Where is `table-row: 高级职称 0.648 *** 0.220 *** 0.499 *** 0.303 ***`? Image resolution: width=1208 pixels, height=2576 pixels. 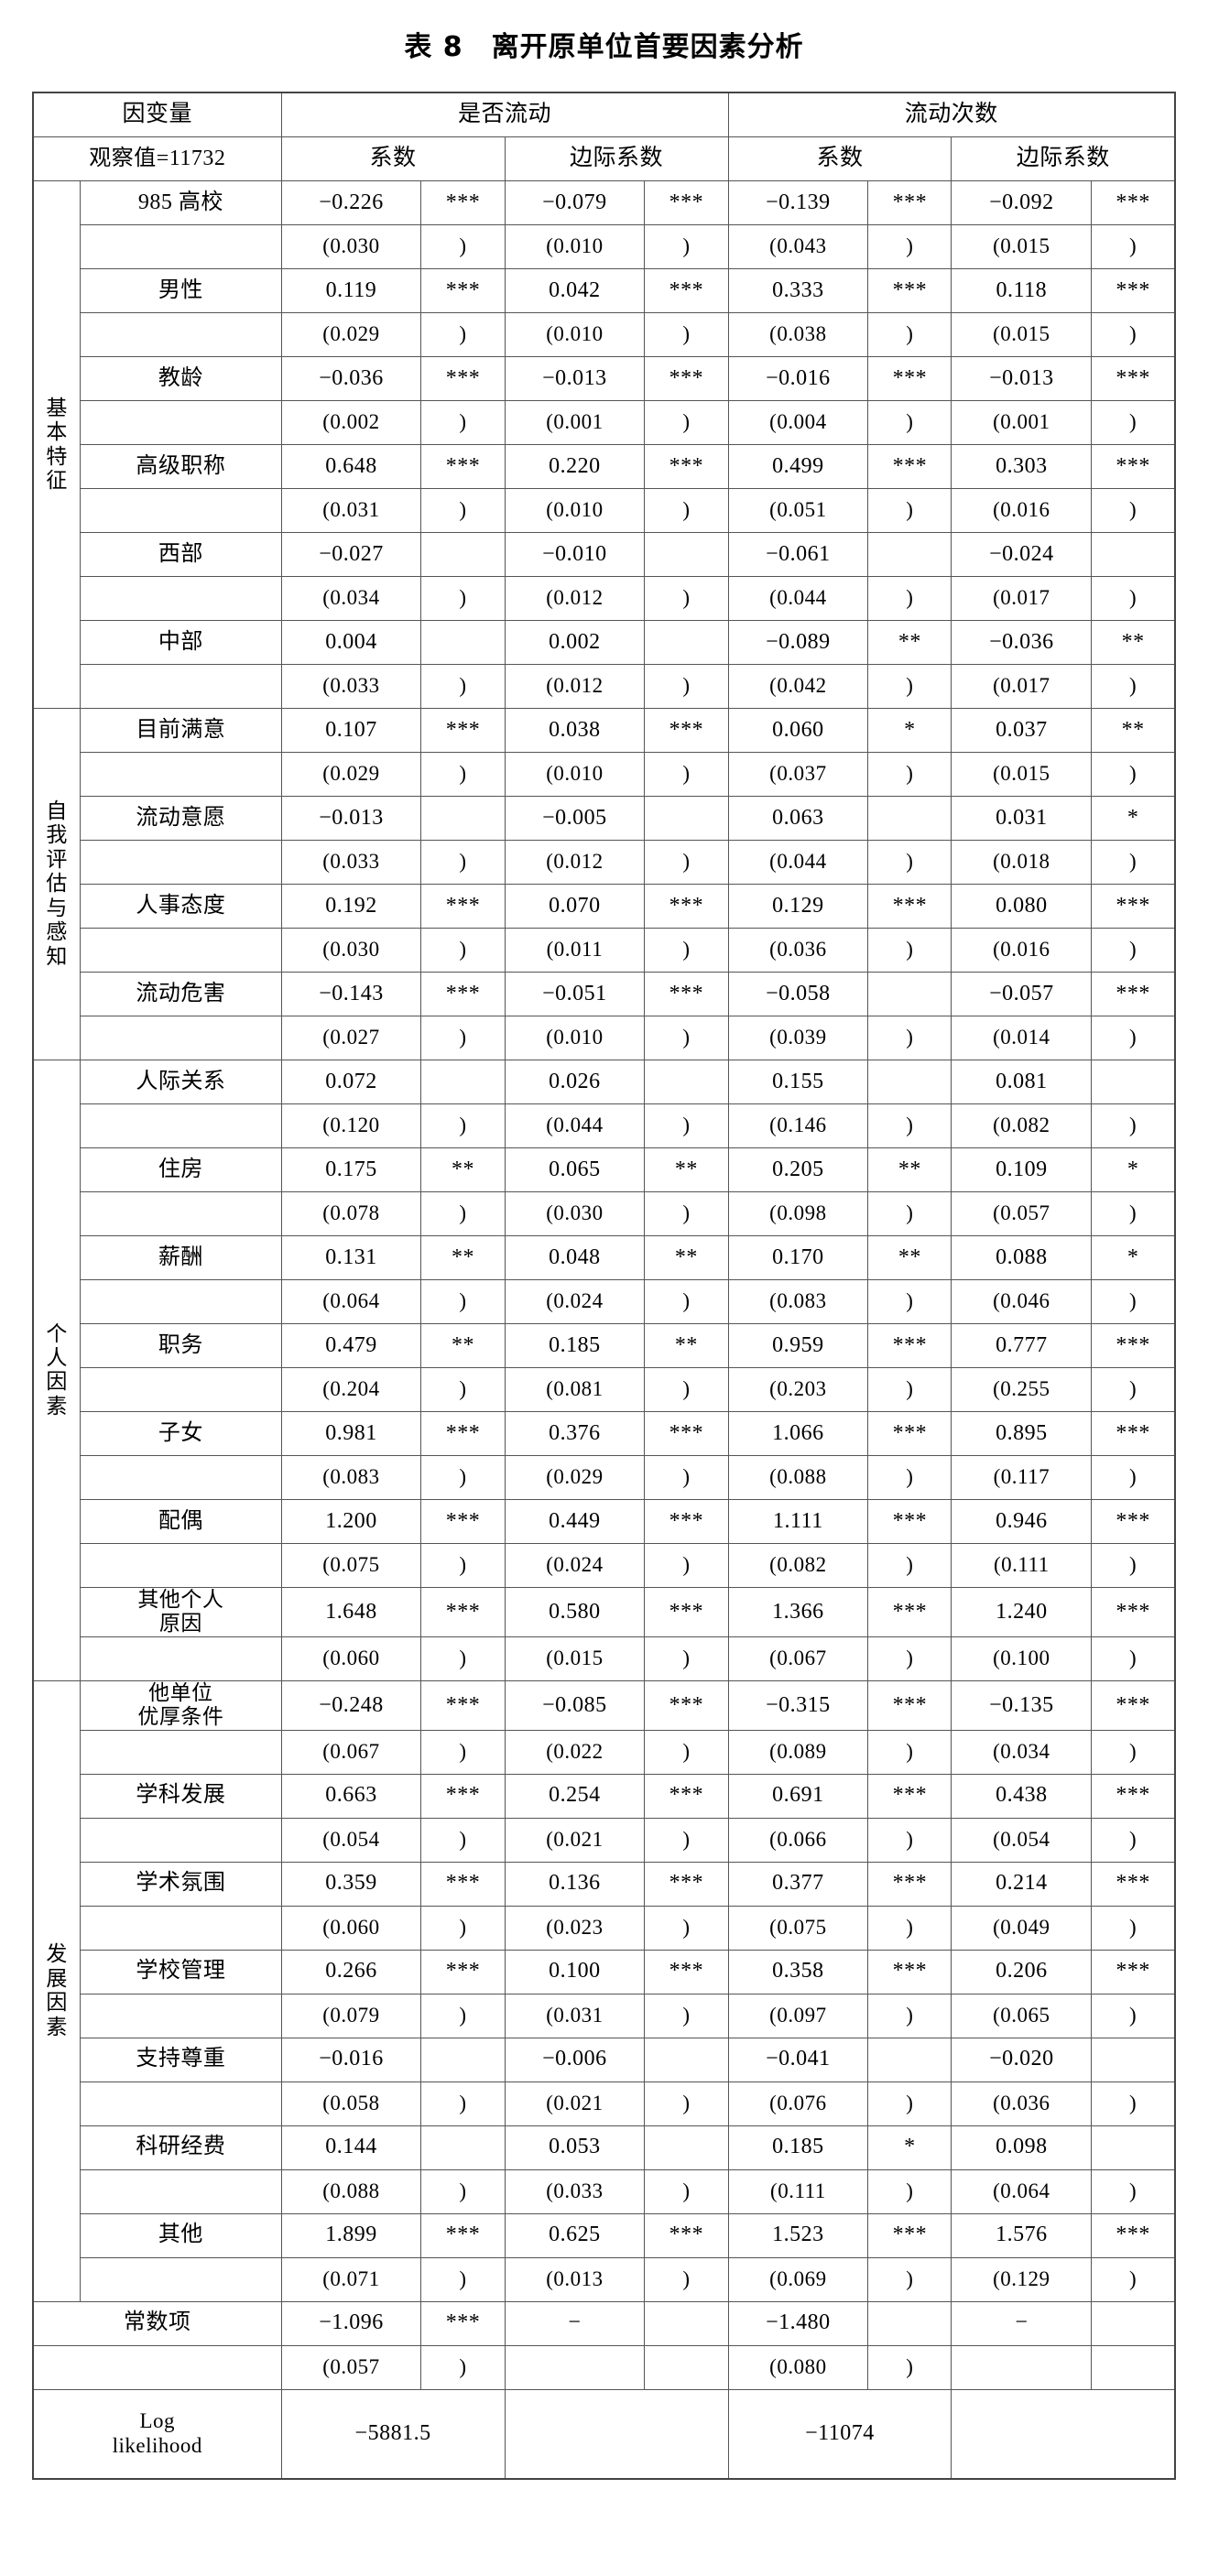
table-row: 高级职称 0.648 *** 0.220 *** 0.499 *** 0.303 *** is located at coordinates (605, 466).